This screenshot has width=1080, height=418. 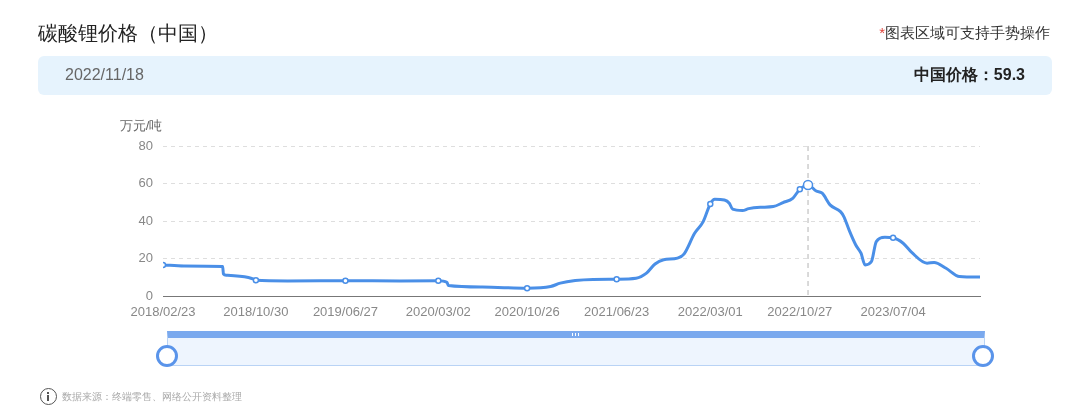 I want to click on x-tick-label: 2023/07/04, so click(x=893, y=311).